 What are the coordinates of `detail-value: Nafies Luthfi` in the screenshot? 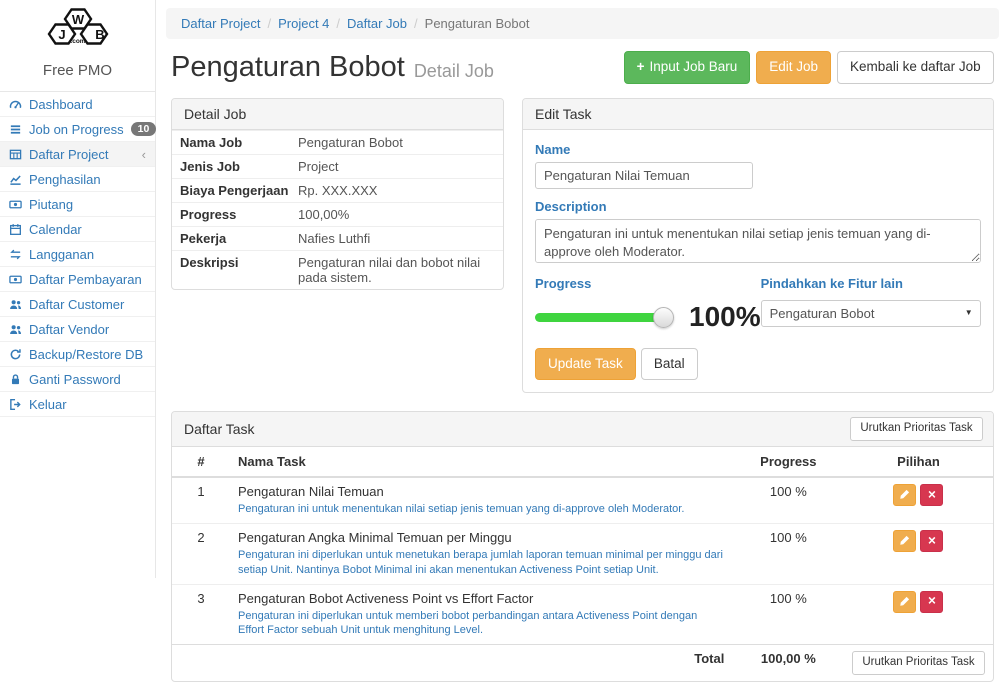 It's located at (334, 238).